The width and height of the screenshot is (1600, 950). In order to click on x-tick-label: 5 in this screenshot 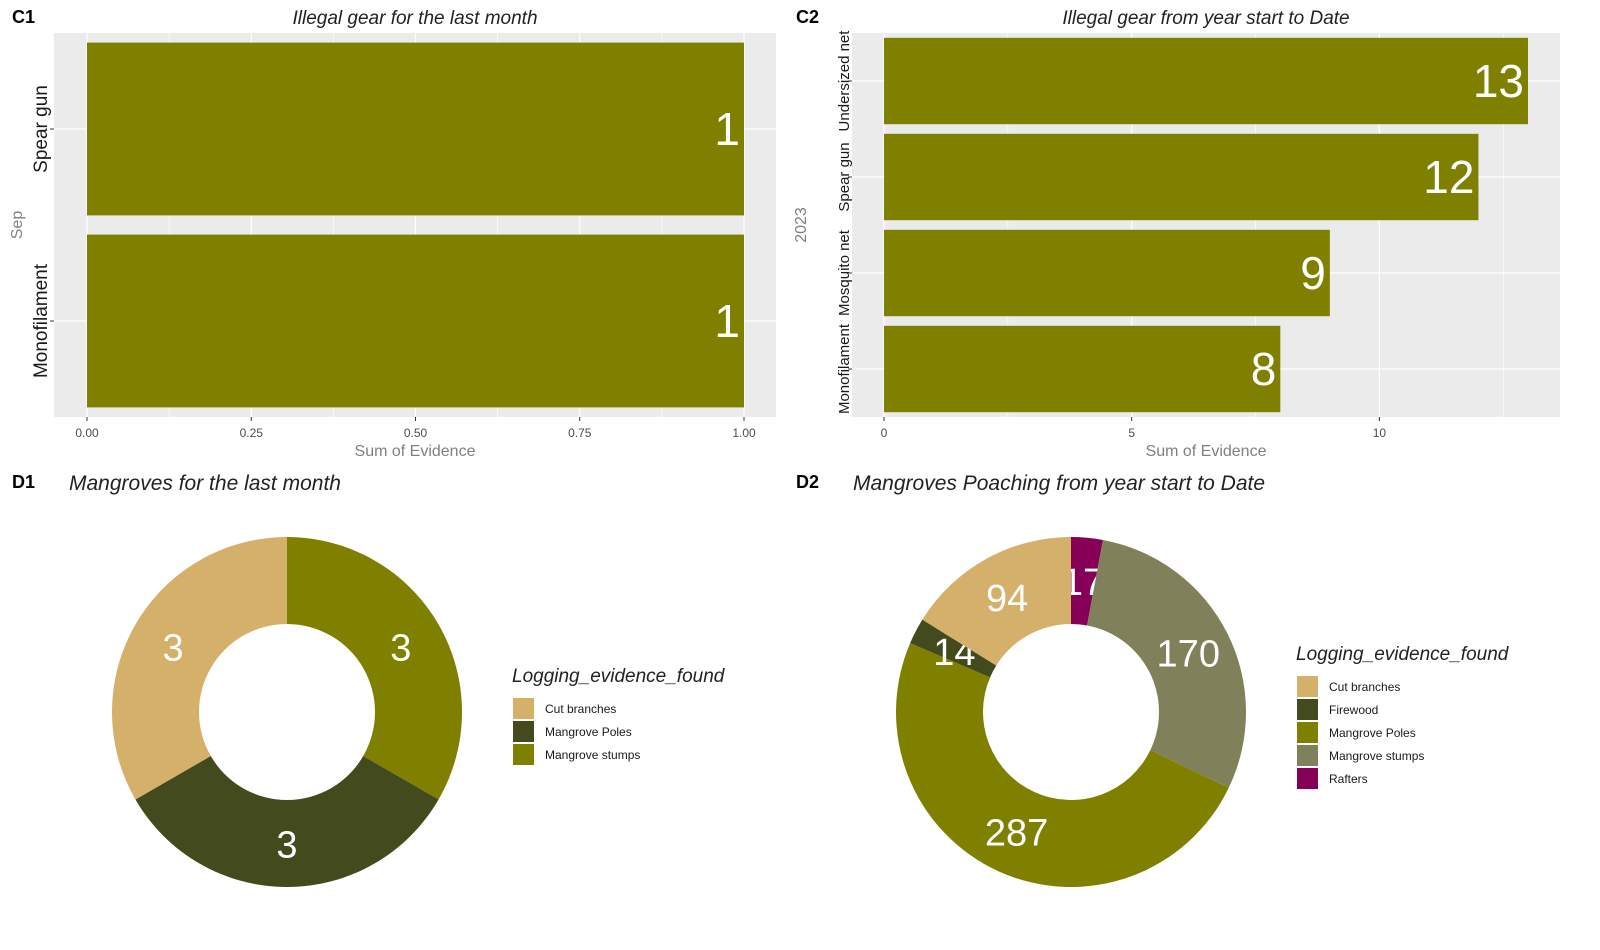, I will do `click(1131, 433)`.